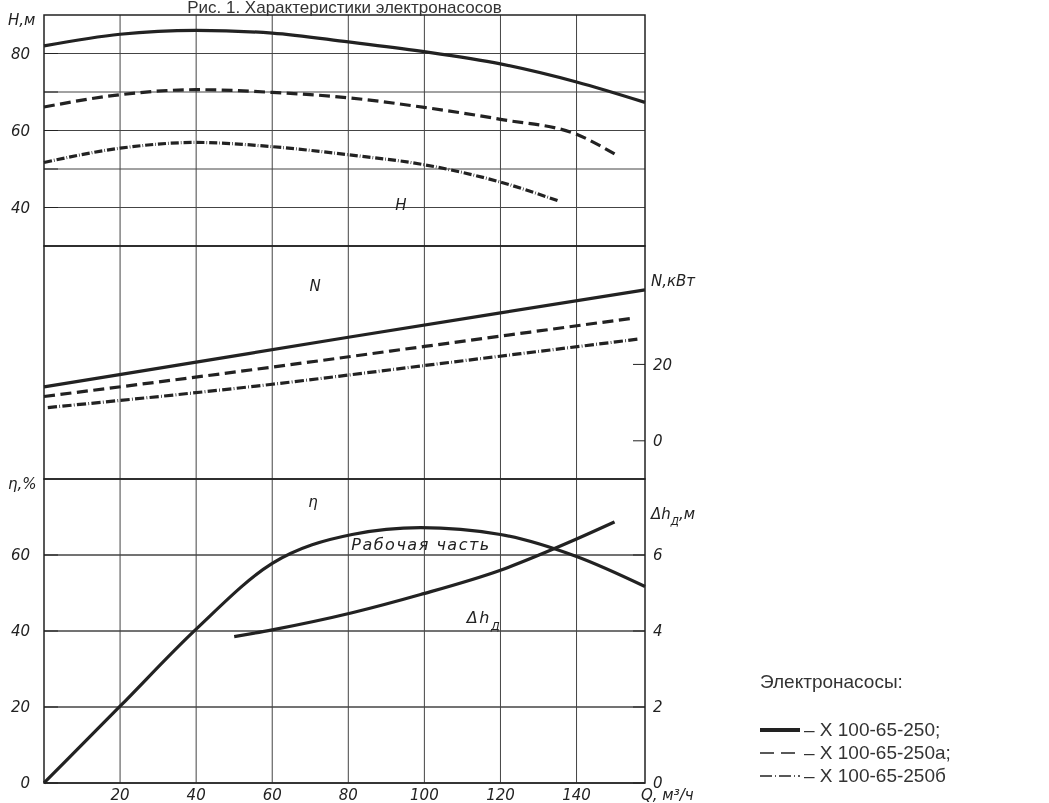 Image resolution: width=1049 pixels, height=803 pixels. I want to click on y-tick-label: 80, so click(20, 53).